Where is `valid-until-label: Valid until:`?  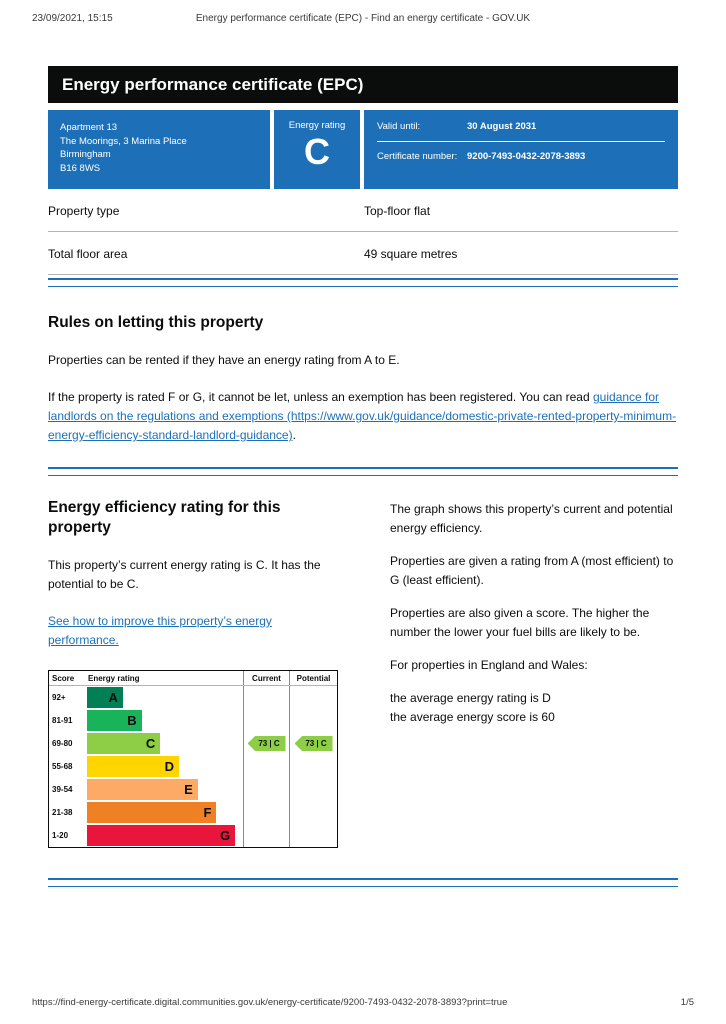 valid-until-label: Valid until: is located at coordinates (399, 126).